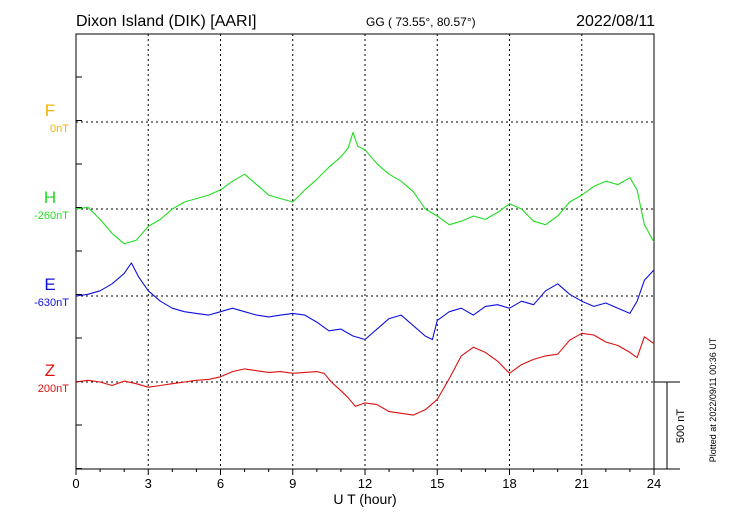 The width and height of the screenshot is (730, 520). What do you see at coordinates (292, 483) in the screenshot?
I see `x-tick-label: 9` at bounding box center [292, 483].